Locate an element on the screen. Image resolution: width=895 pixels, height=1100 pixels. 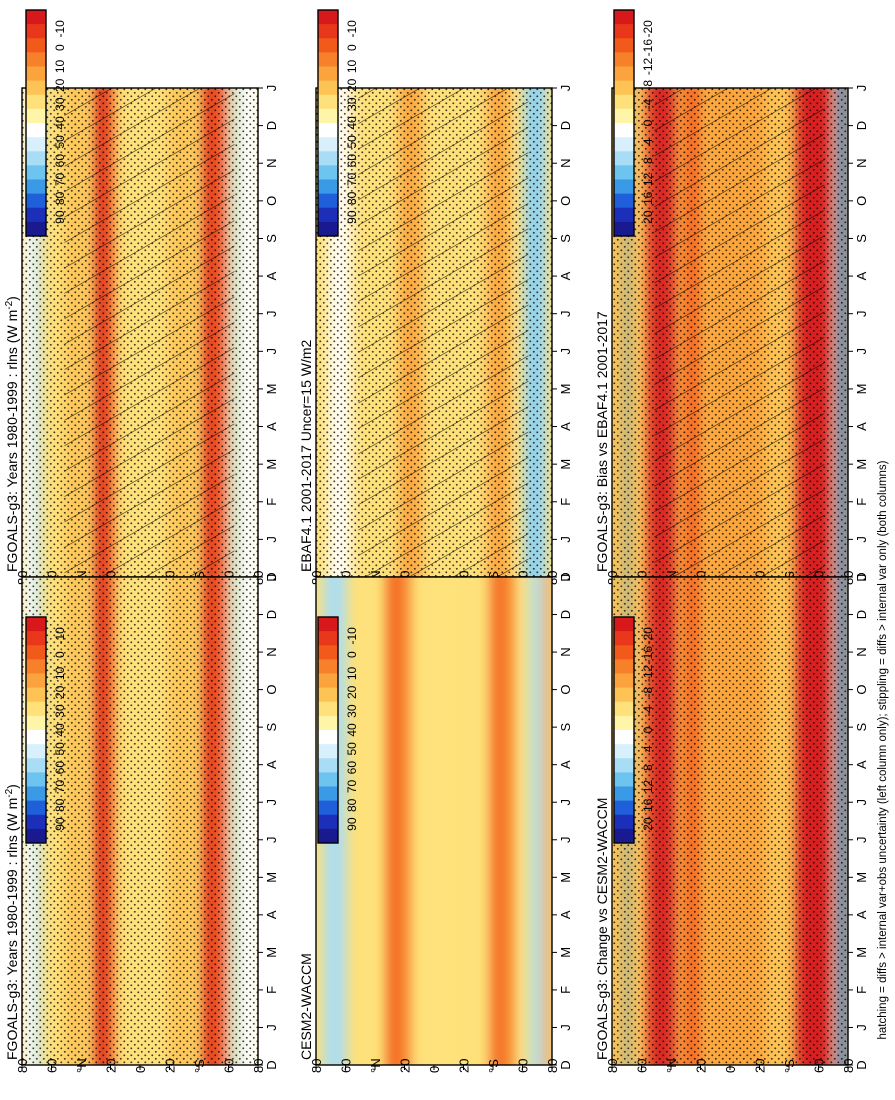
panel-title: FGOALS-g3: Change vs CESM2-WACCM is located at coordinates (602, 929).